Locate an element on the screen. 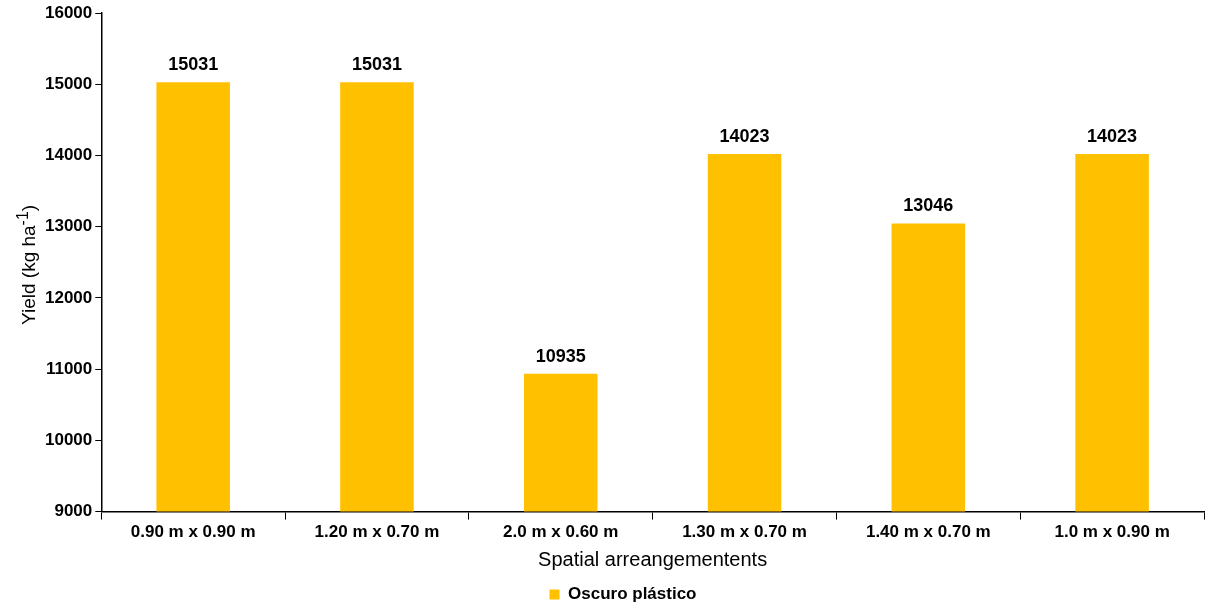 This screenshot has width=1212, height=613. data-label: 13046 is located at coordinates (928, 205).